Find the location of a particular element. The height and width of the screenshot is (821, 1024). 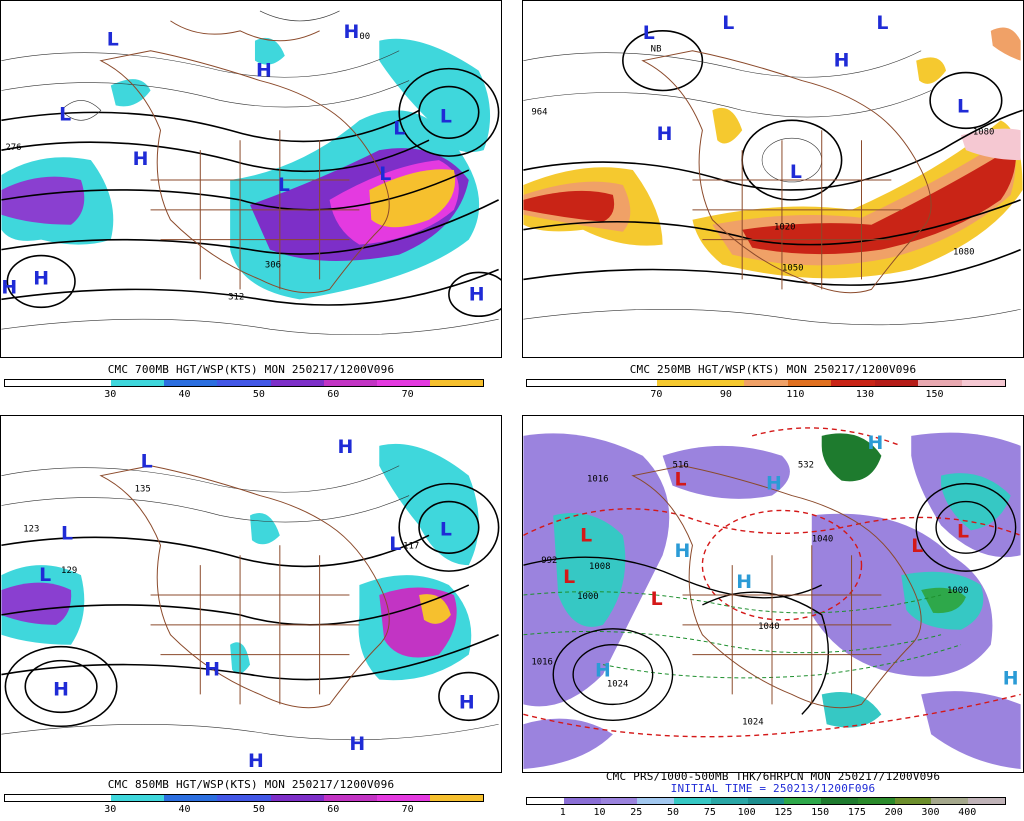

contour-label: 964 is located at coordinates (539, 112).